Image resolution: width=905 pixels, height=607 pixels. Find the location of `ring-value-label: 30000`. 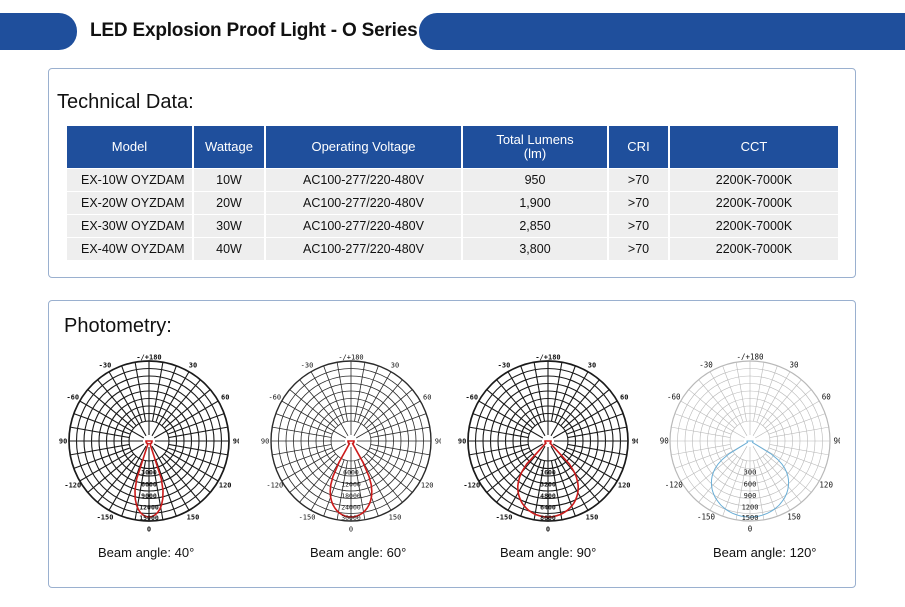

ring-value-label: 30000 is located at coordinates (351, 518).